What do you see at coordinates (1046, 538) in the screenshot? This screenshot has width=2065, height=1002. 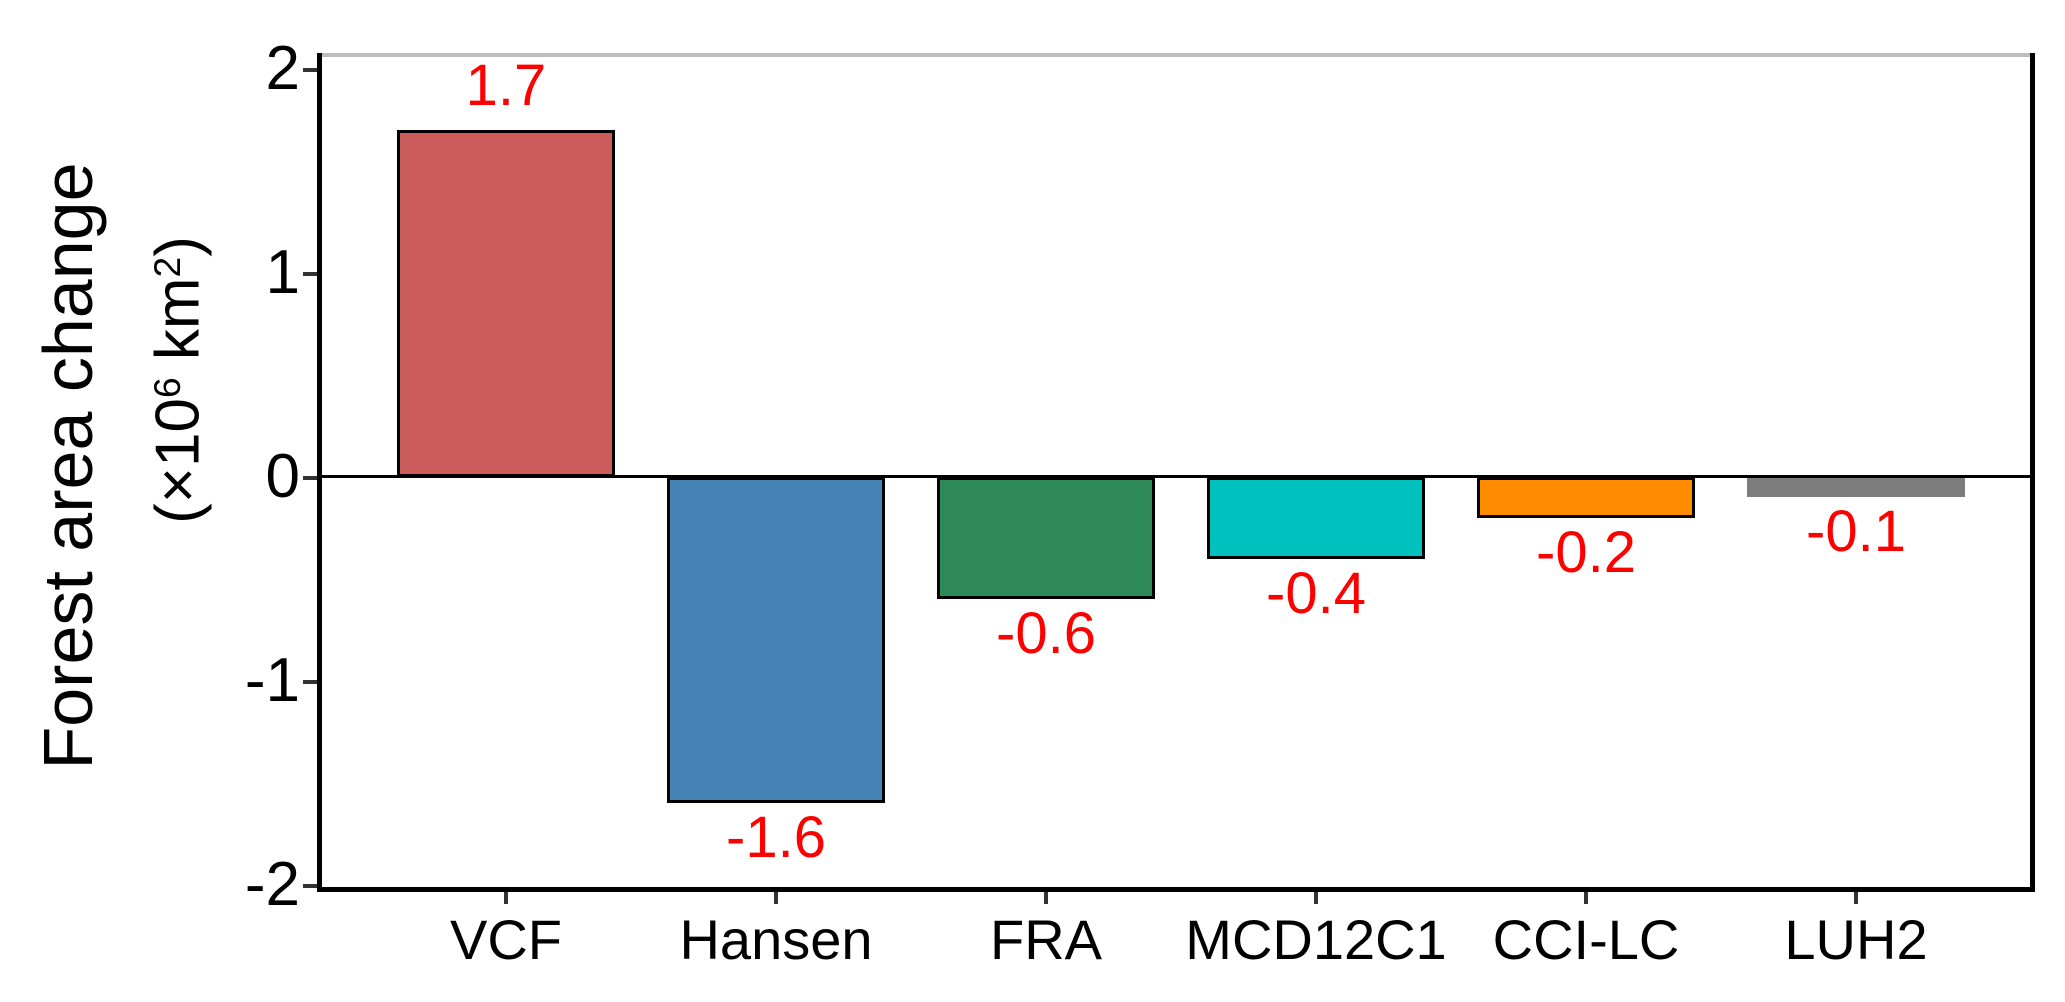 I see `bar-fra` at bounding box center [1046, 538].